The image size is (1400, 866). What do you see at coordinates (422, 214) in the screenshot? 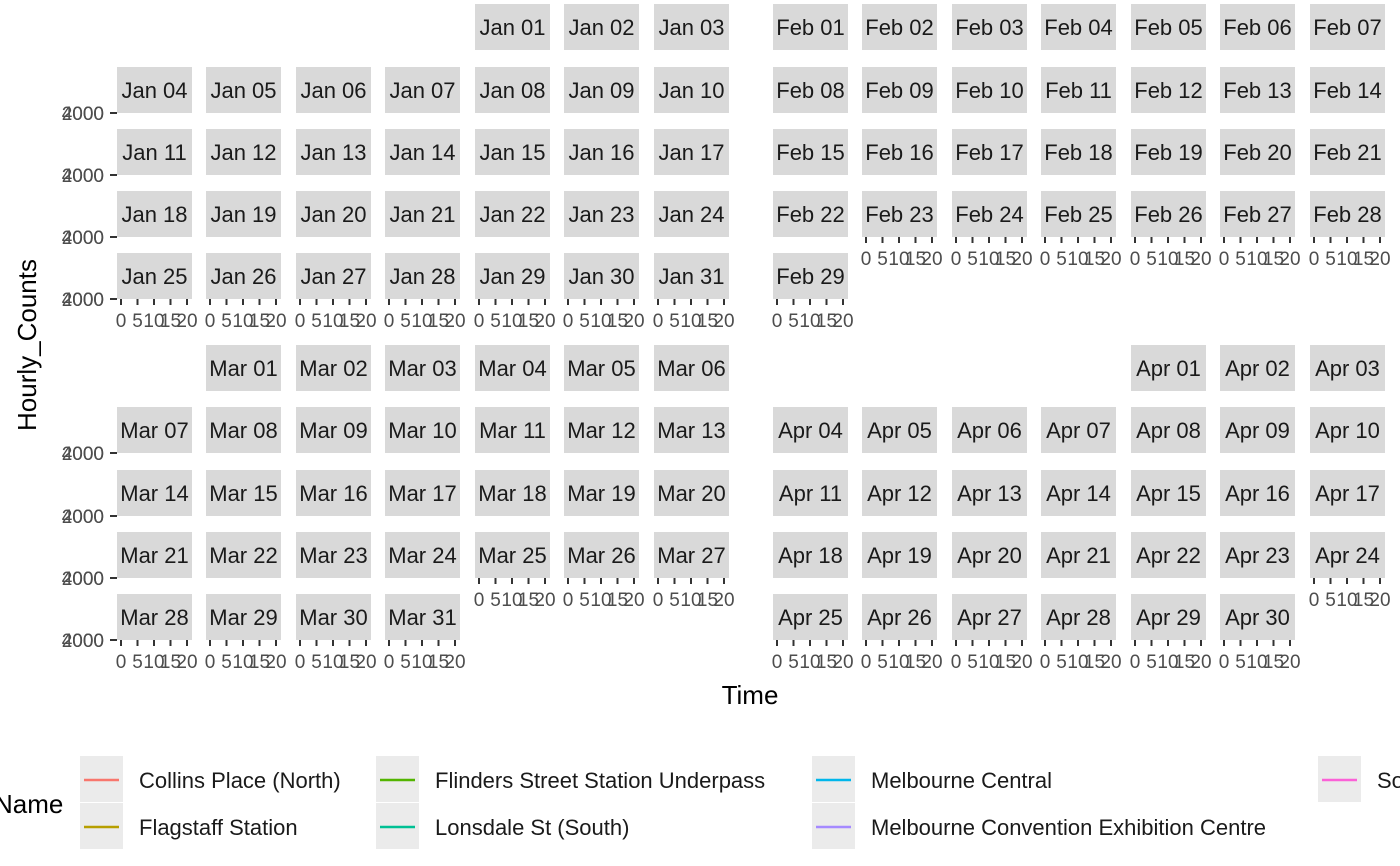
I see `strip-label: Jan 21` at bounding box center [422, 214].